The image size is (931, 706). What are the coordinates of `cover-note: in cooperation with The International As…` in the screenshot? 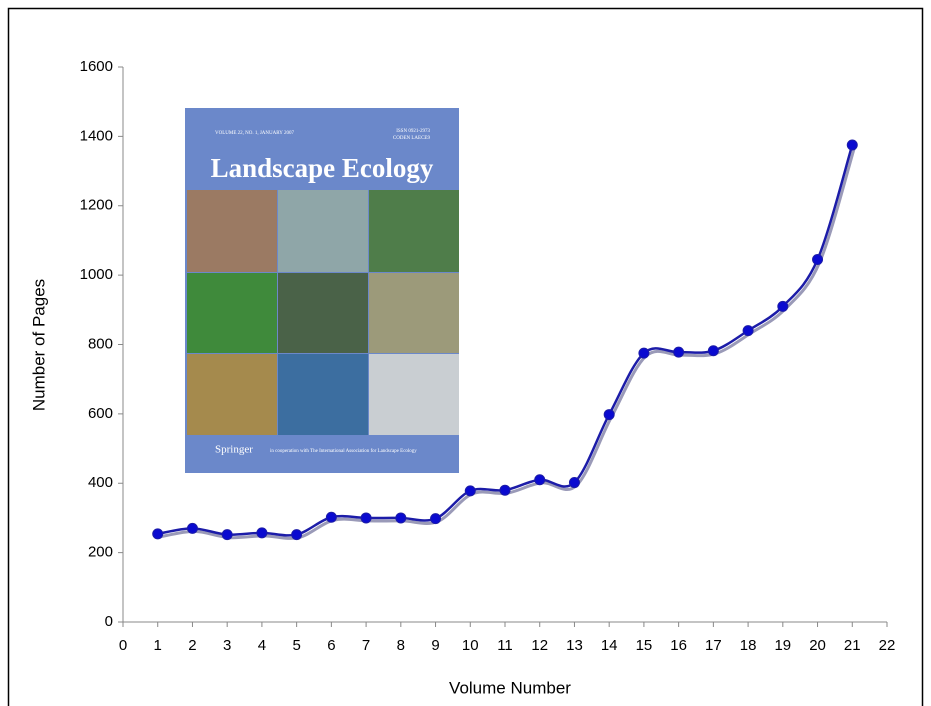 It's located at (343, 451).